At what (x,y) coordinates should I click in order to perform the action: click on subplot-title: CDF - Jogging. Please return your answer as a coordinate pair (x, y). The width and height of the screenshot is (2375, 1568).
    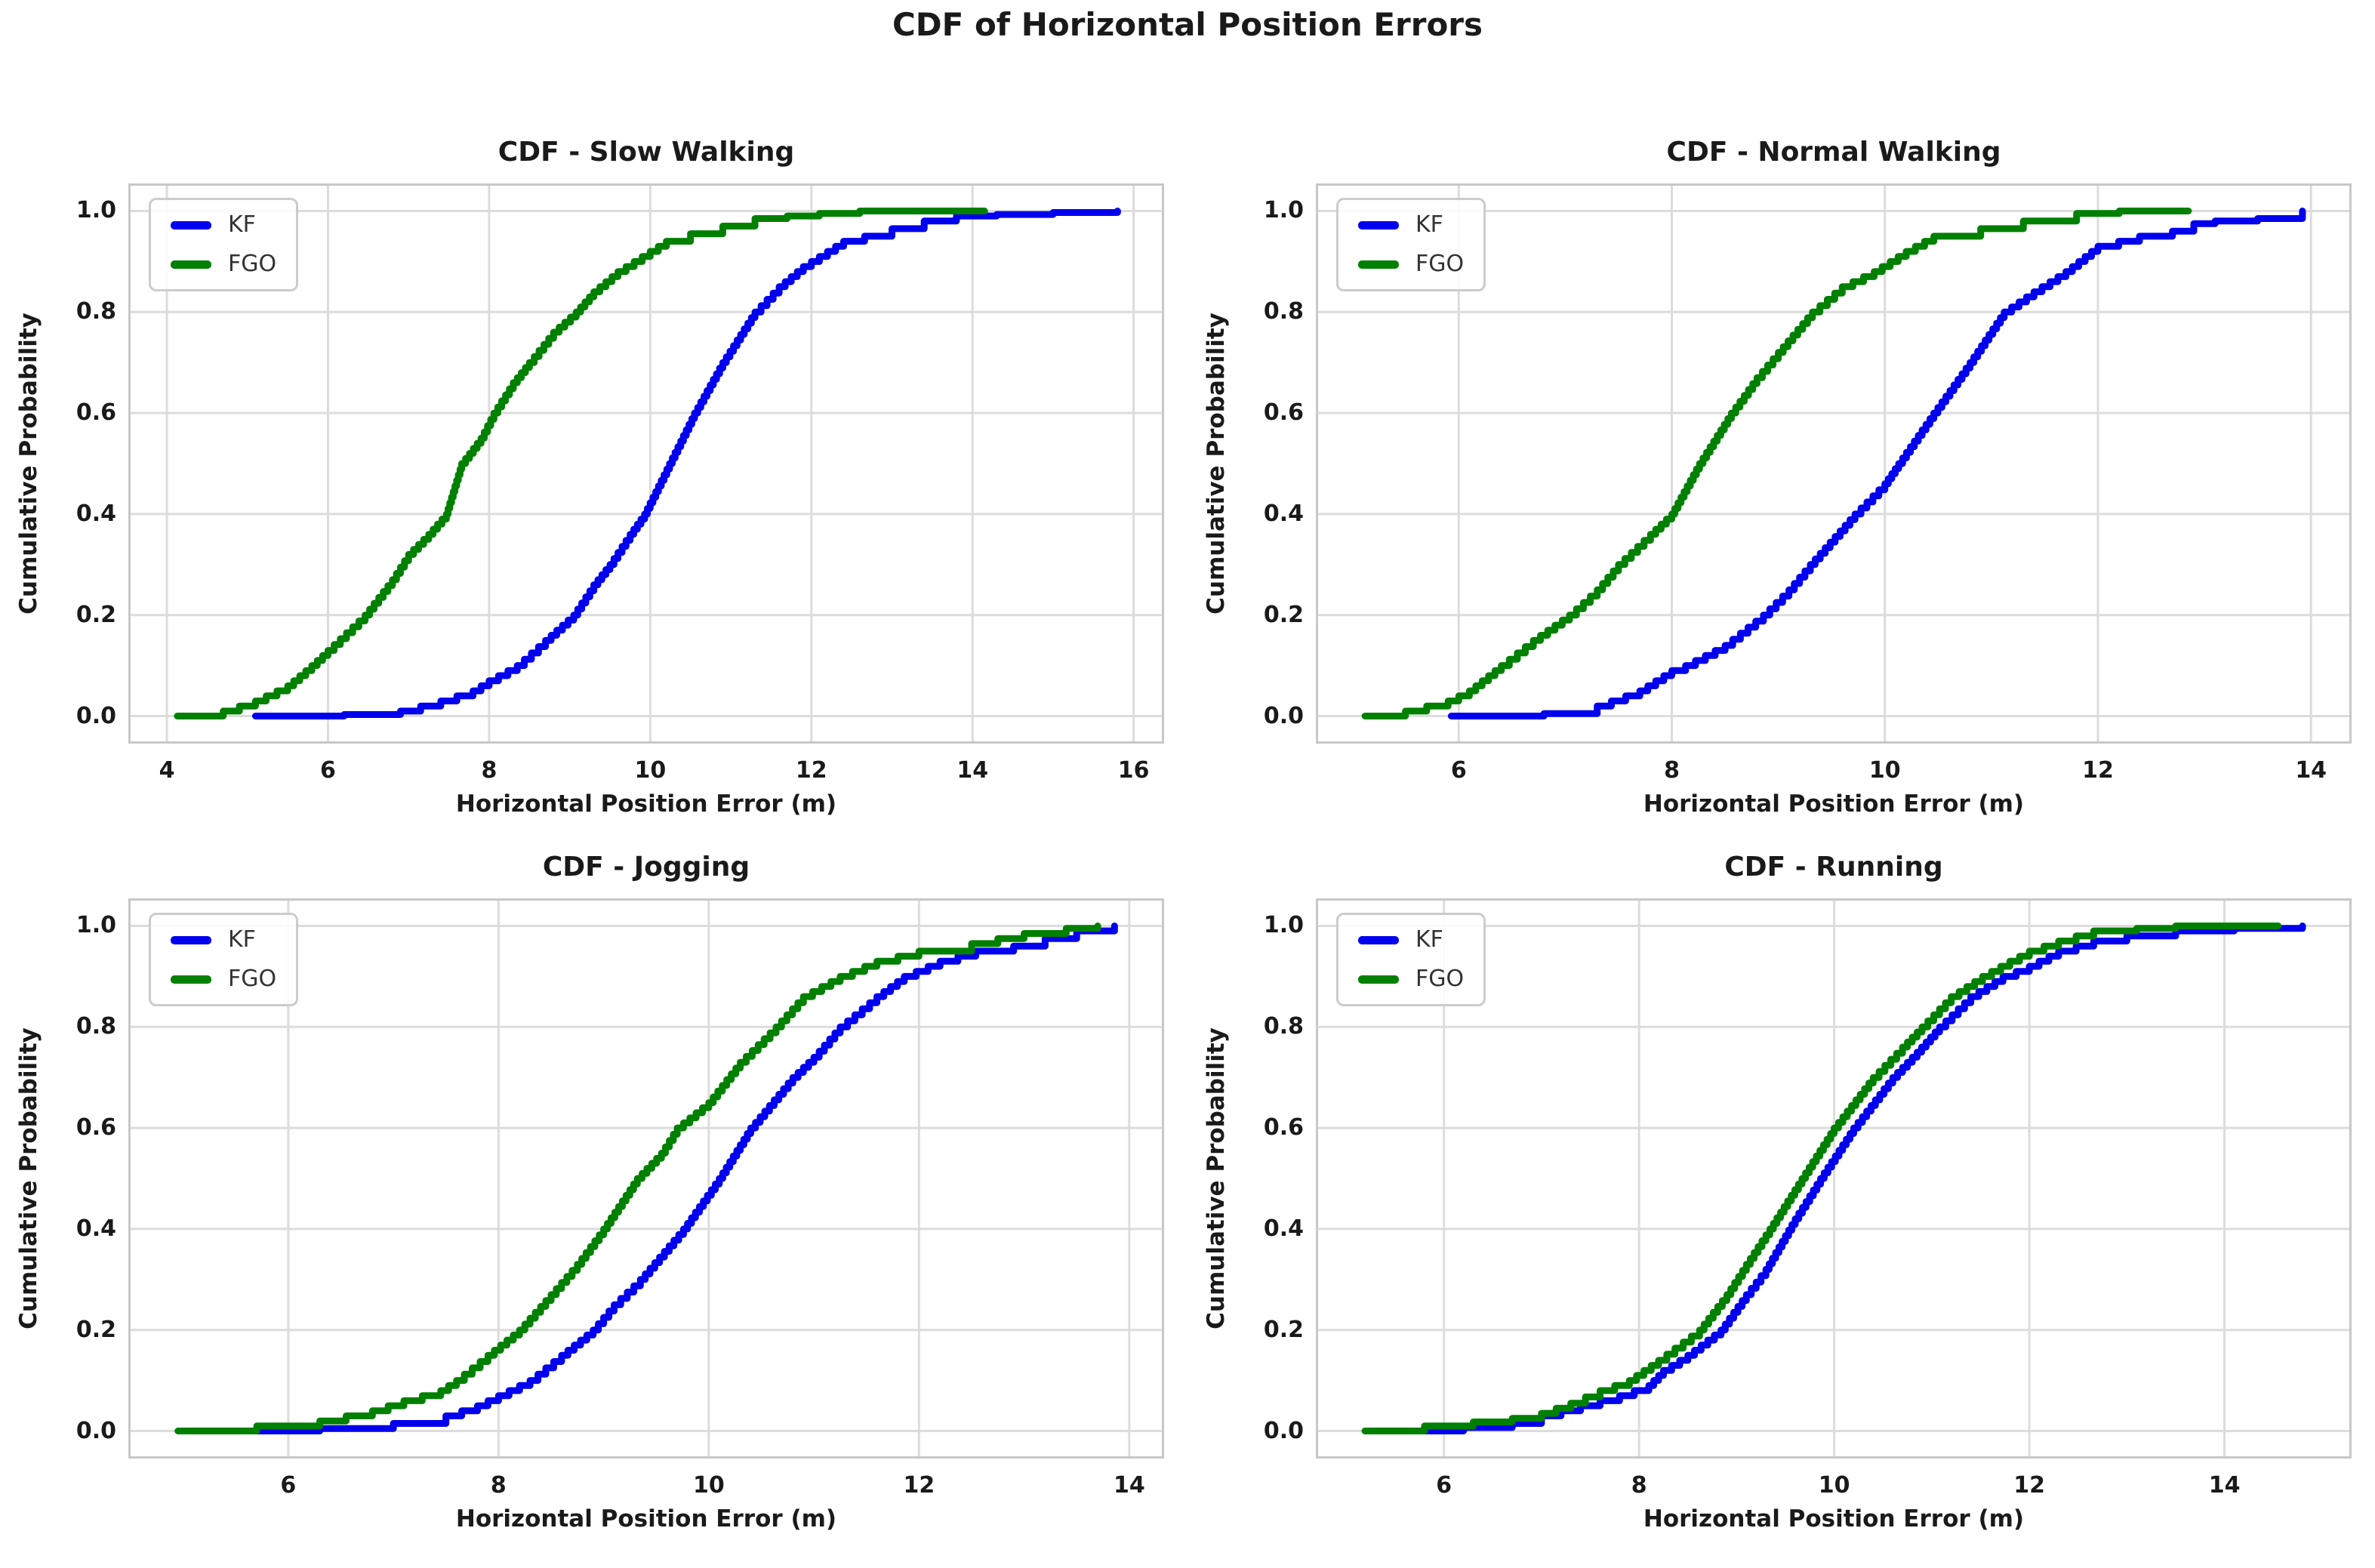
    Looking at the image, I should click on (646, 867).